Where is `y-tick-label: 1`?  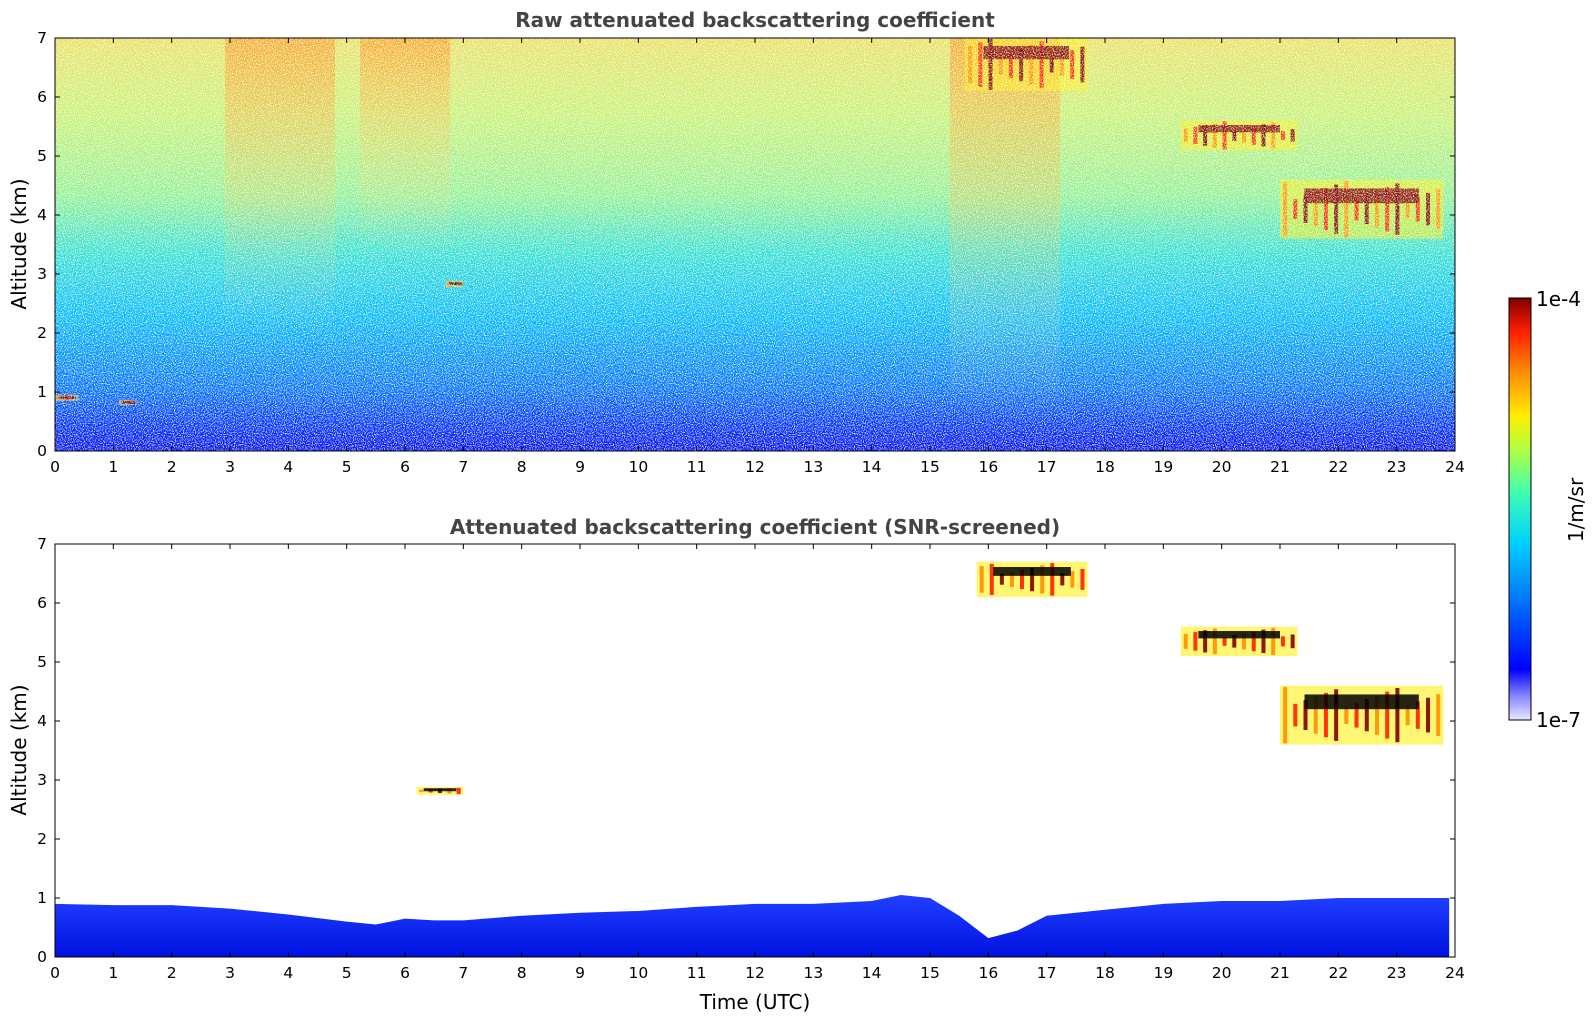
y-tick-label: 1 is located at coordinates (42, 898).